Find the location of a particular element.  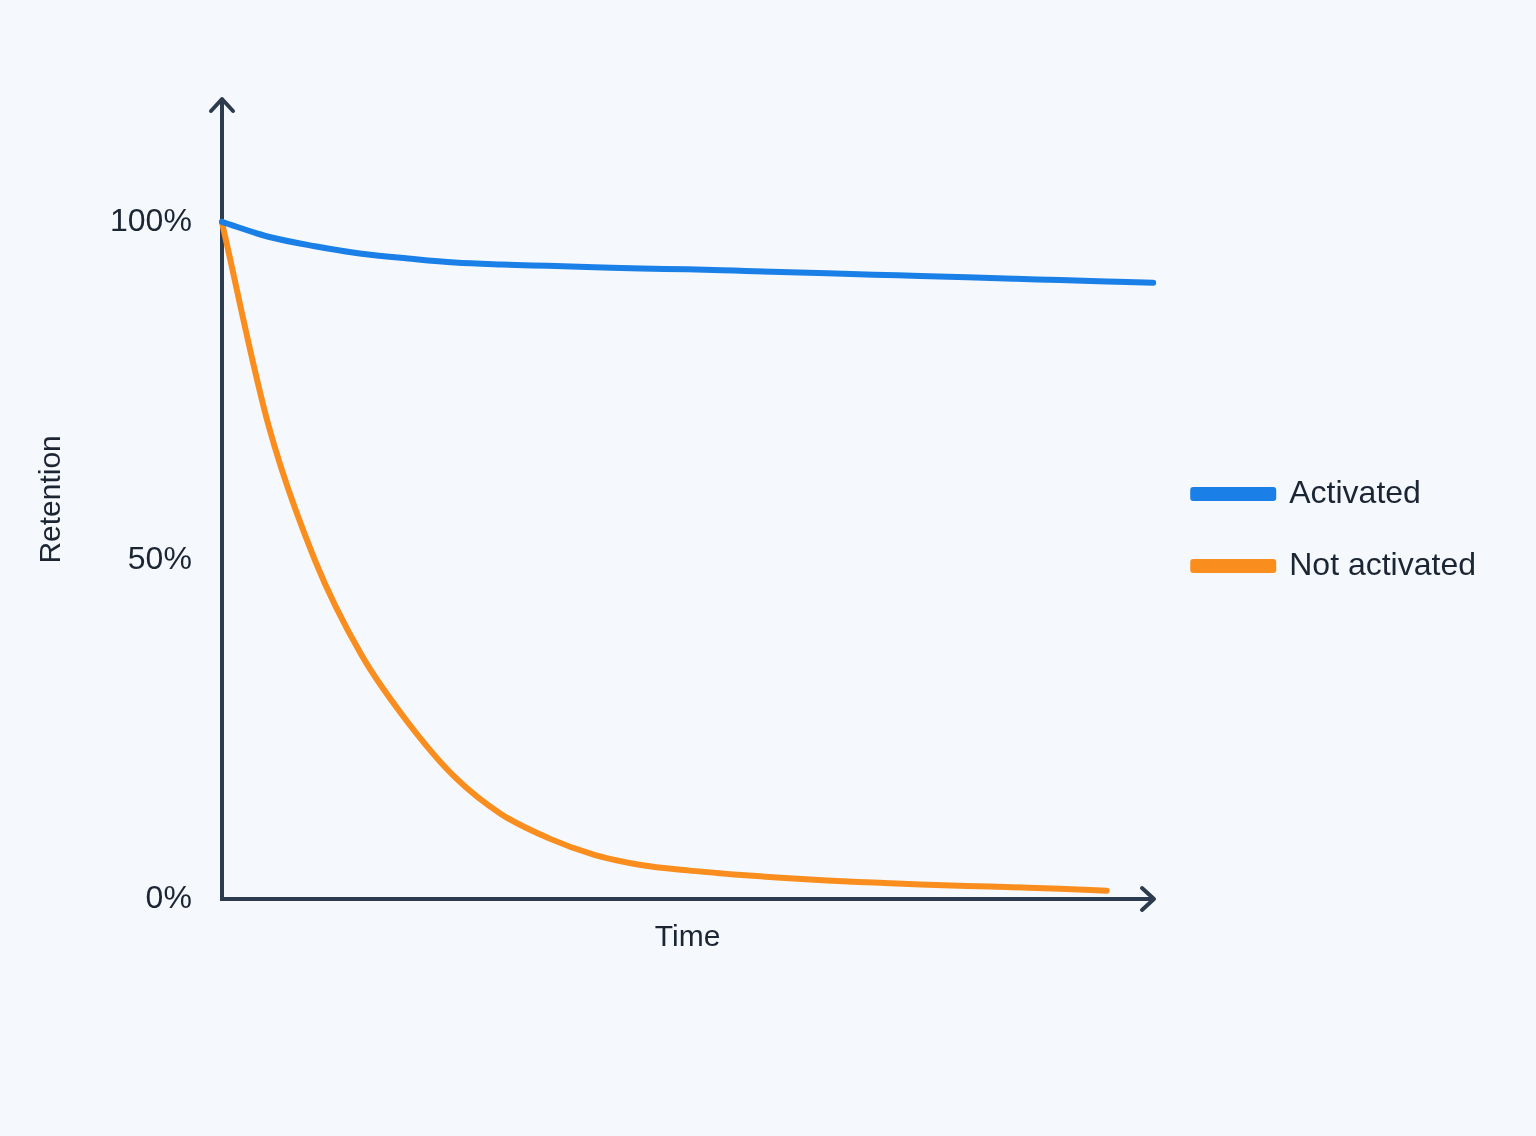

x-axis-title: Time is located at coordinates (687, 936).